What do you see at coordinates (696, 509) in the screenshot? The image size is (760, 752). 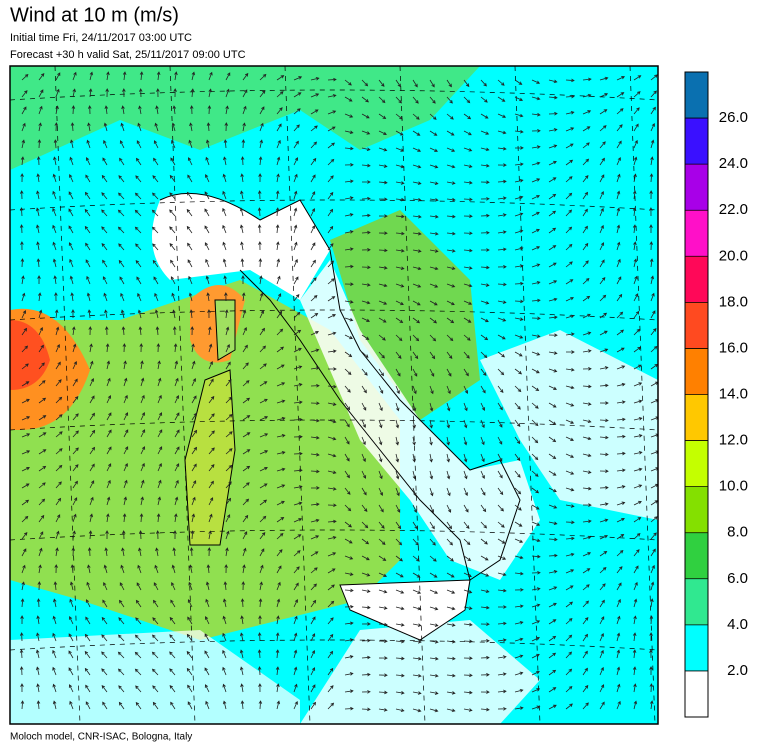 I see `color-box` at bounding box center [696, 509].